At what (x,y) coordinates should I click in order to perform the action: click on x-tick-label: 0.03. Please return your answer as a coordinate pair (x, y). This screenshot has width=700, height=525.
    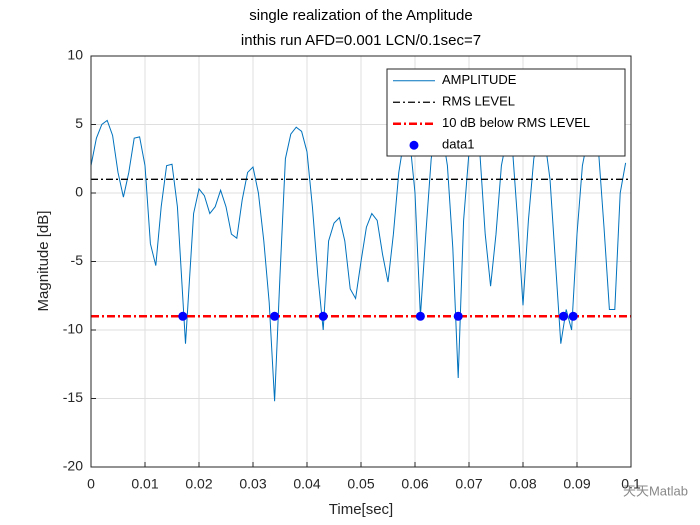
    Looking at the image, I should click on (252, 484).